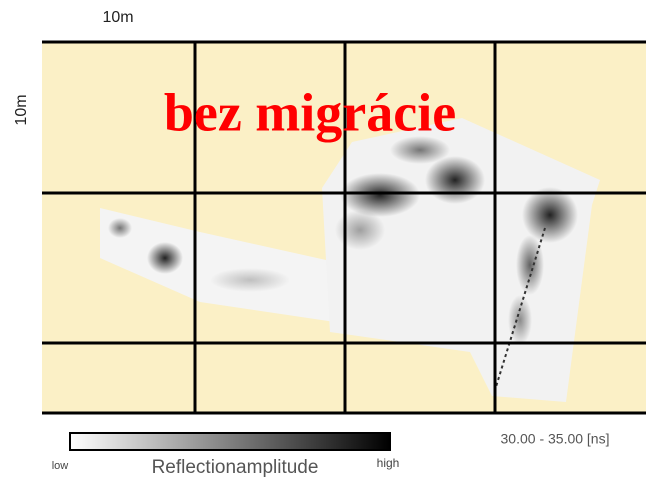  Describe the element at coordinates (217, 265) in the screenshot. I see `survey-strip` at that location.